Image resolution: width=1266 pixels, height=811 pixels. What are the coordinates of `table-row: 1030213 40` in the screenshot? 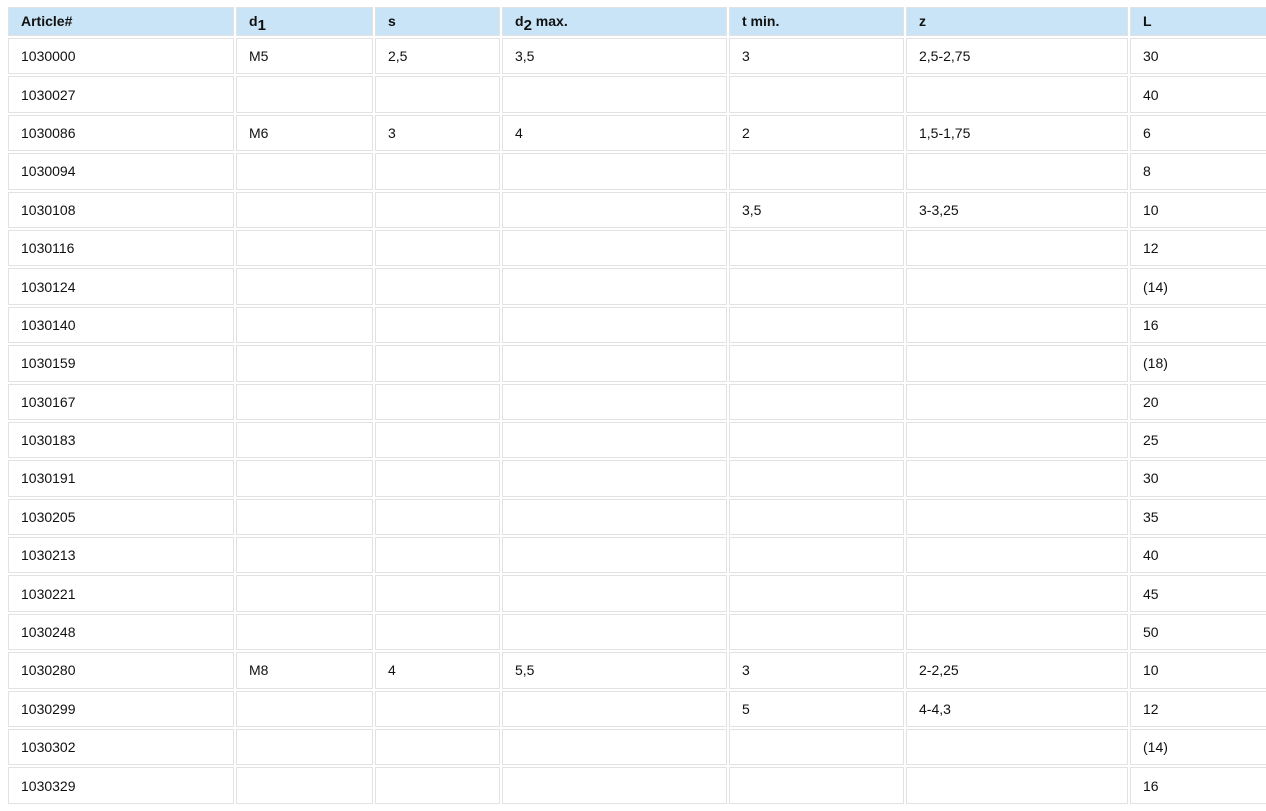 It's located at (637, 555).